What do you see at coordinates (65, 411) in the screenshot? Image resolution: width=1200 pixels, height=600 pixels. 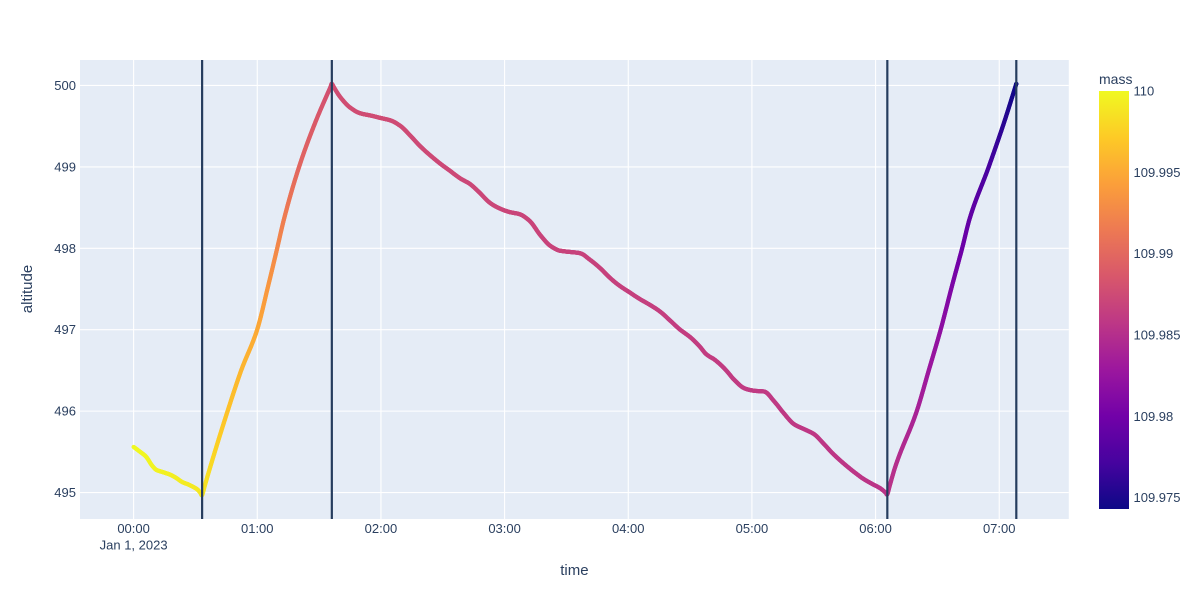 I see `y-tick-label: 496` at bounding box center [65, 411].